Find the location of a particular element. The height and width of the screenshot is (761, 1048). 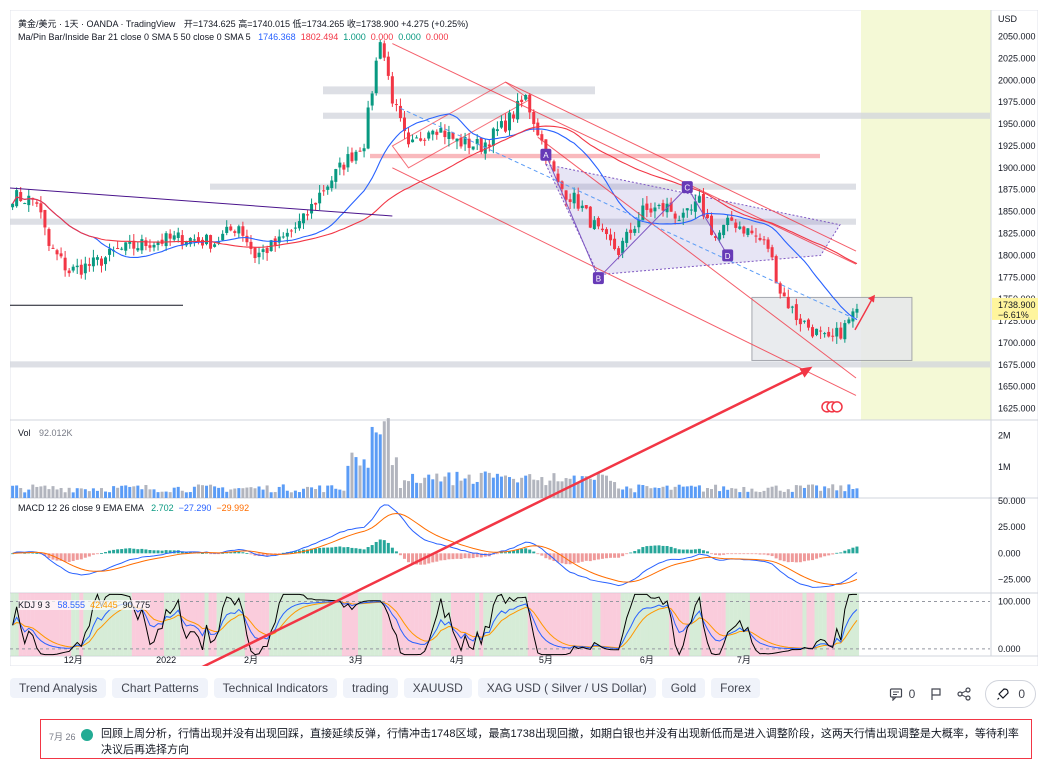

currency-label: USD is located at coordinates (1008, 19).